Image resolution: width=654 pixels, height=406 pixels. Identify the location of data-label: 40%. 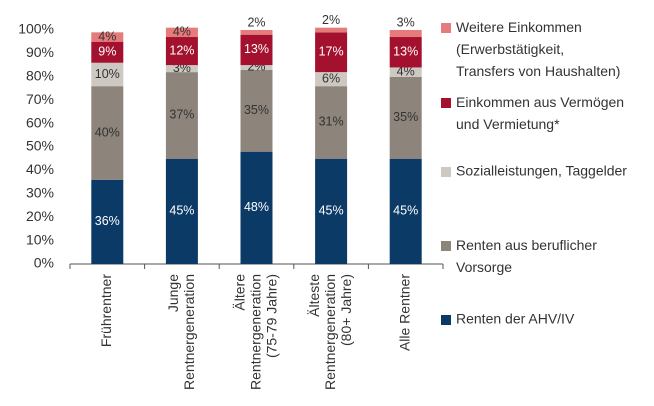
(107, 132).